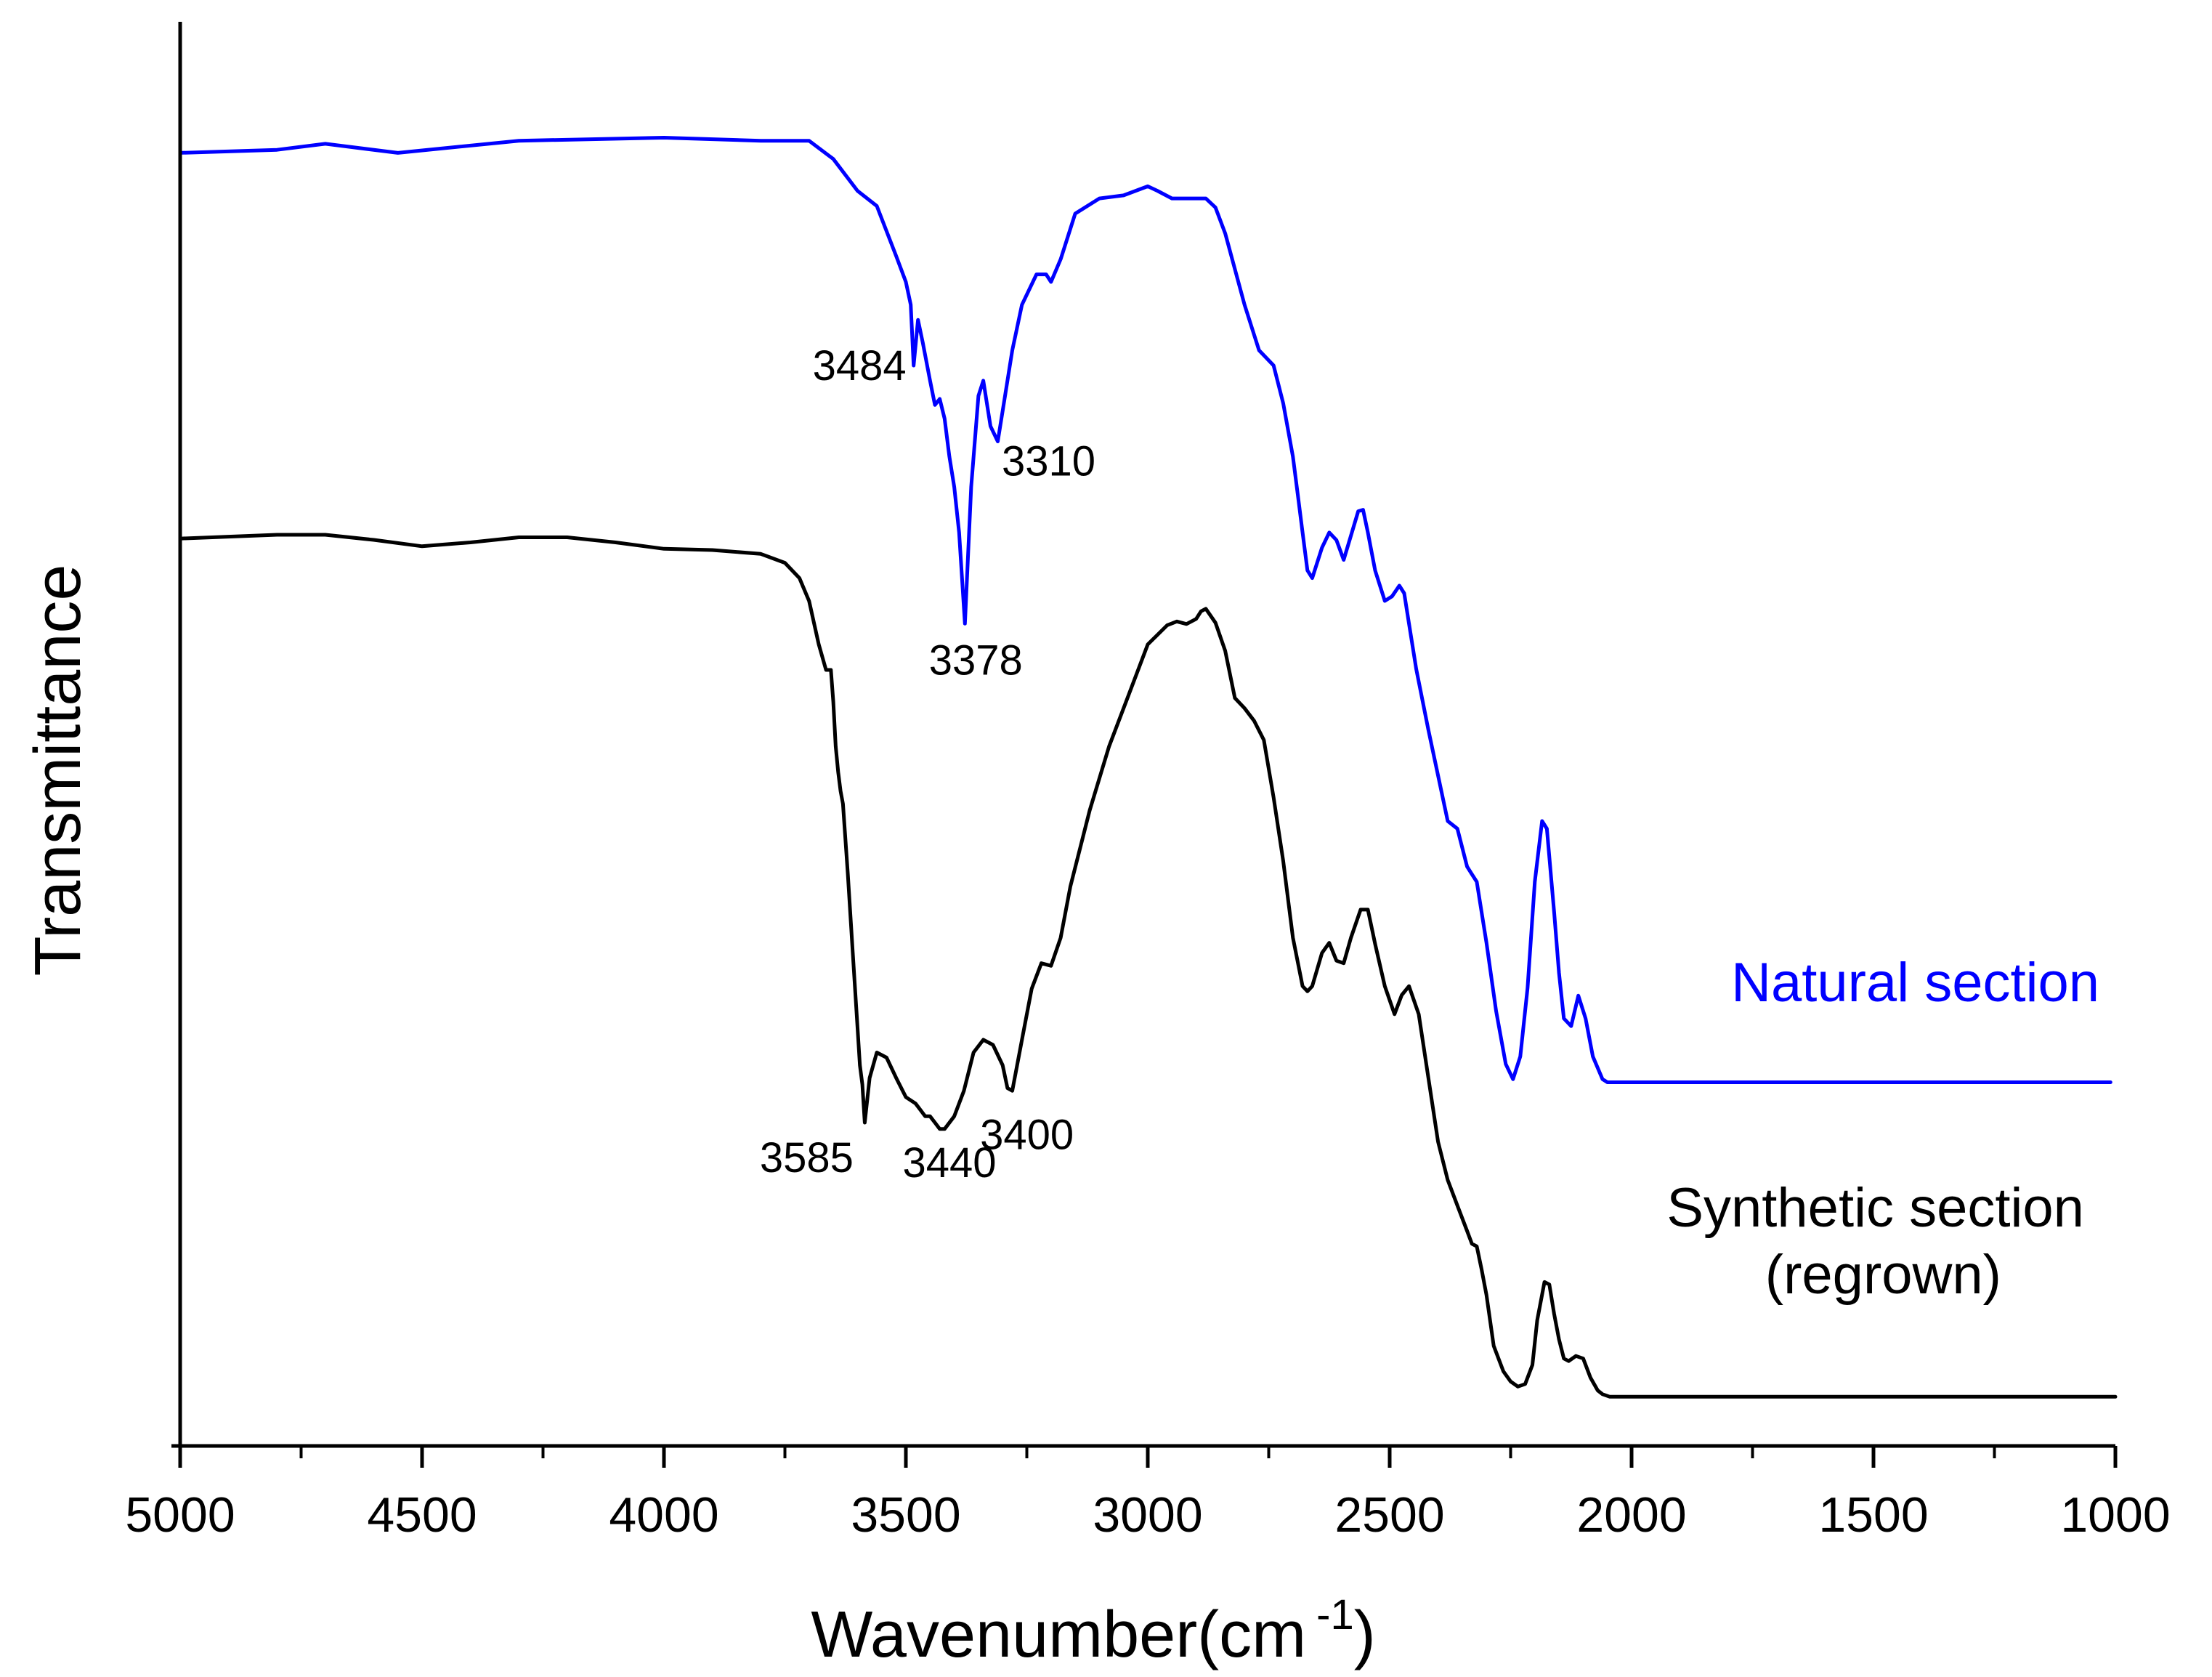 Image resolution: width=2212 pixels, height=1677 pixels. I want to click on peak-label-3585: 3585, so click(807, 1157).